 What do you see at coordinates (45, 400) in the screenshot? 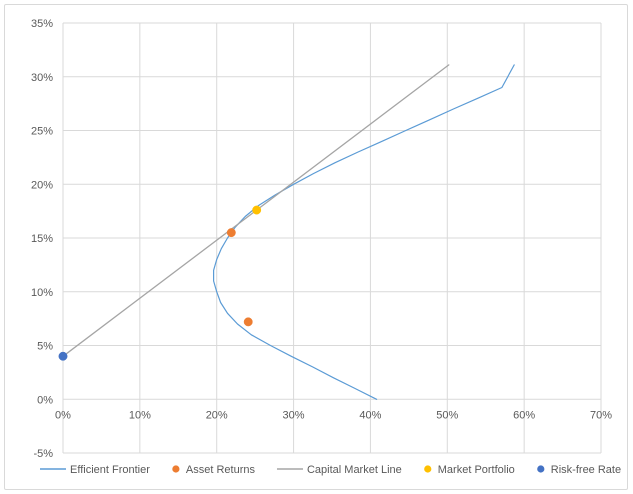
I see `y-tick-label: 0%` at bounding box center [45, 400].